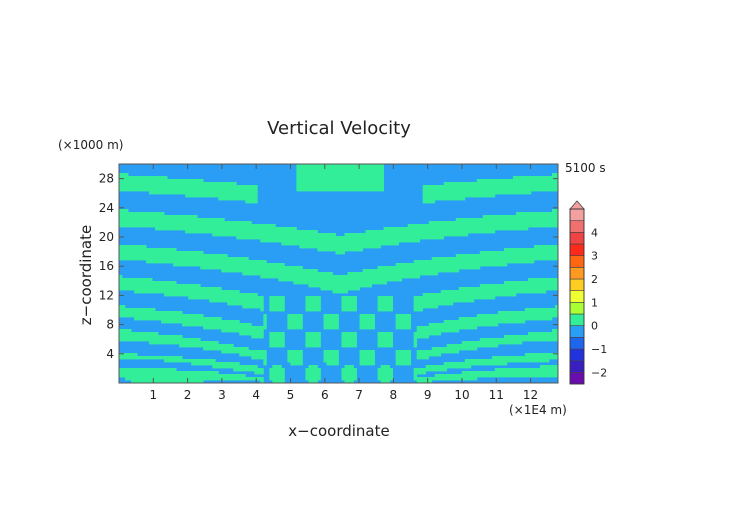  What do you see at coordinates (538, 410) in the screenshot?
I see `x-unit-label: (×1E4 m)` at bounding box center [538, 410].